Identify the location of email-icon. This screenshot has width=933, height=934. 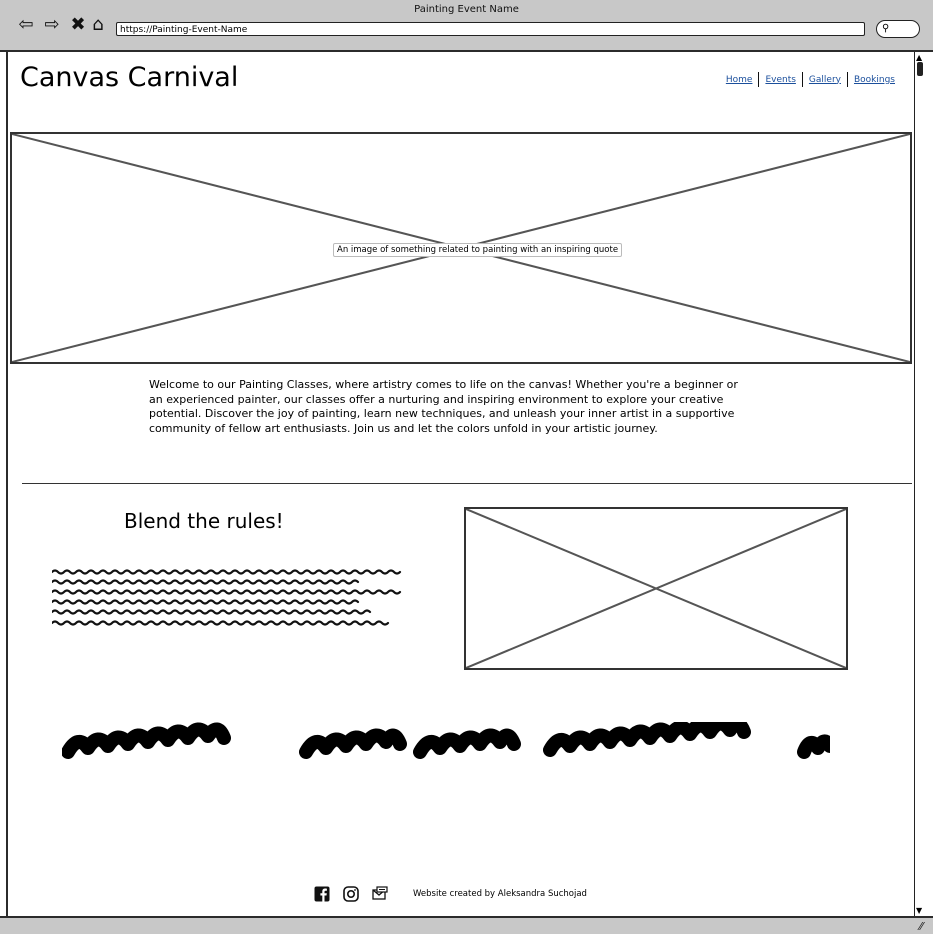
(380, 894).